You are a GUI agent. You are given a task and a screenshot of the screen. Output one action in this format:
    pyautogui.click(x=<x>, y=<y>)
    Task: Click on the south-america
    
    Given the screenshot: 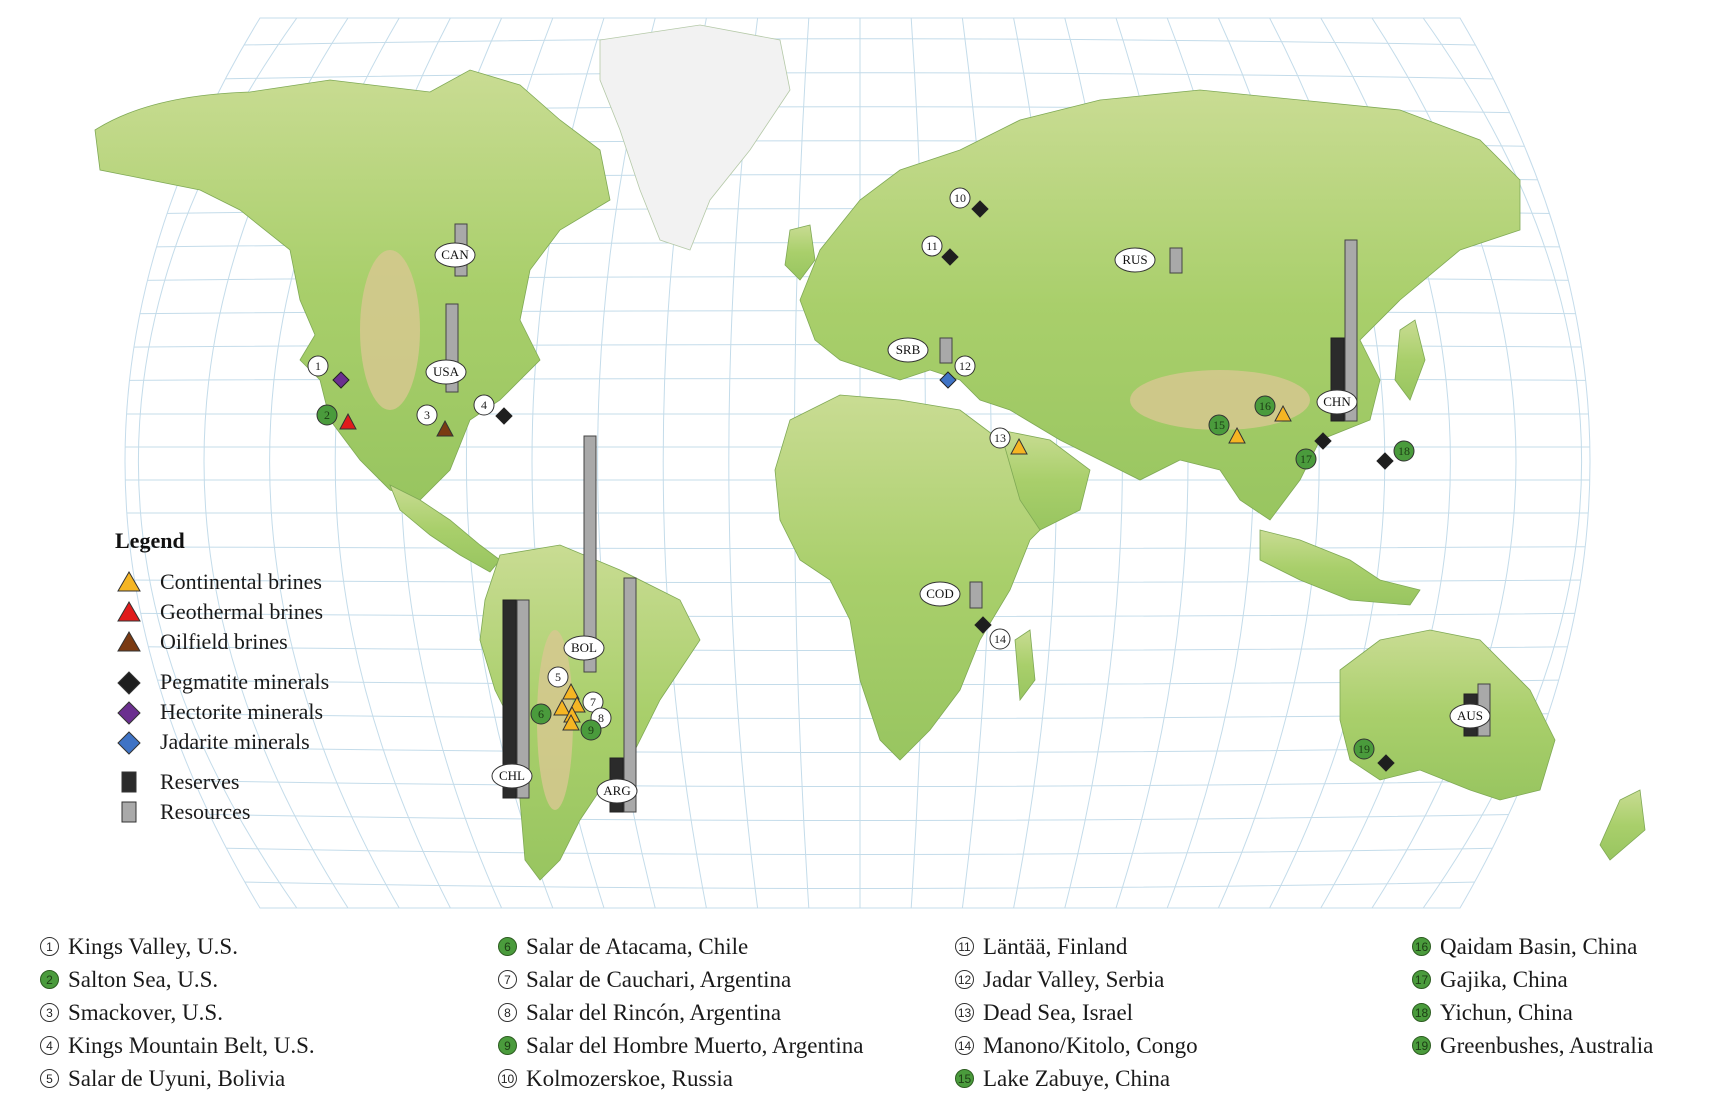 What is the action you would take?
    pyautogui.click(x=590, y=712)
    